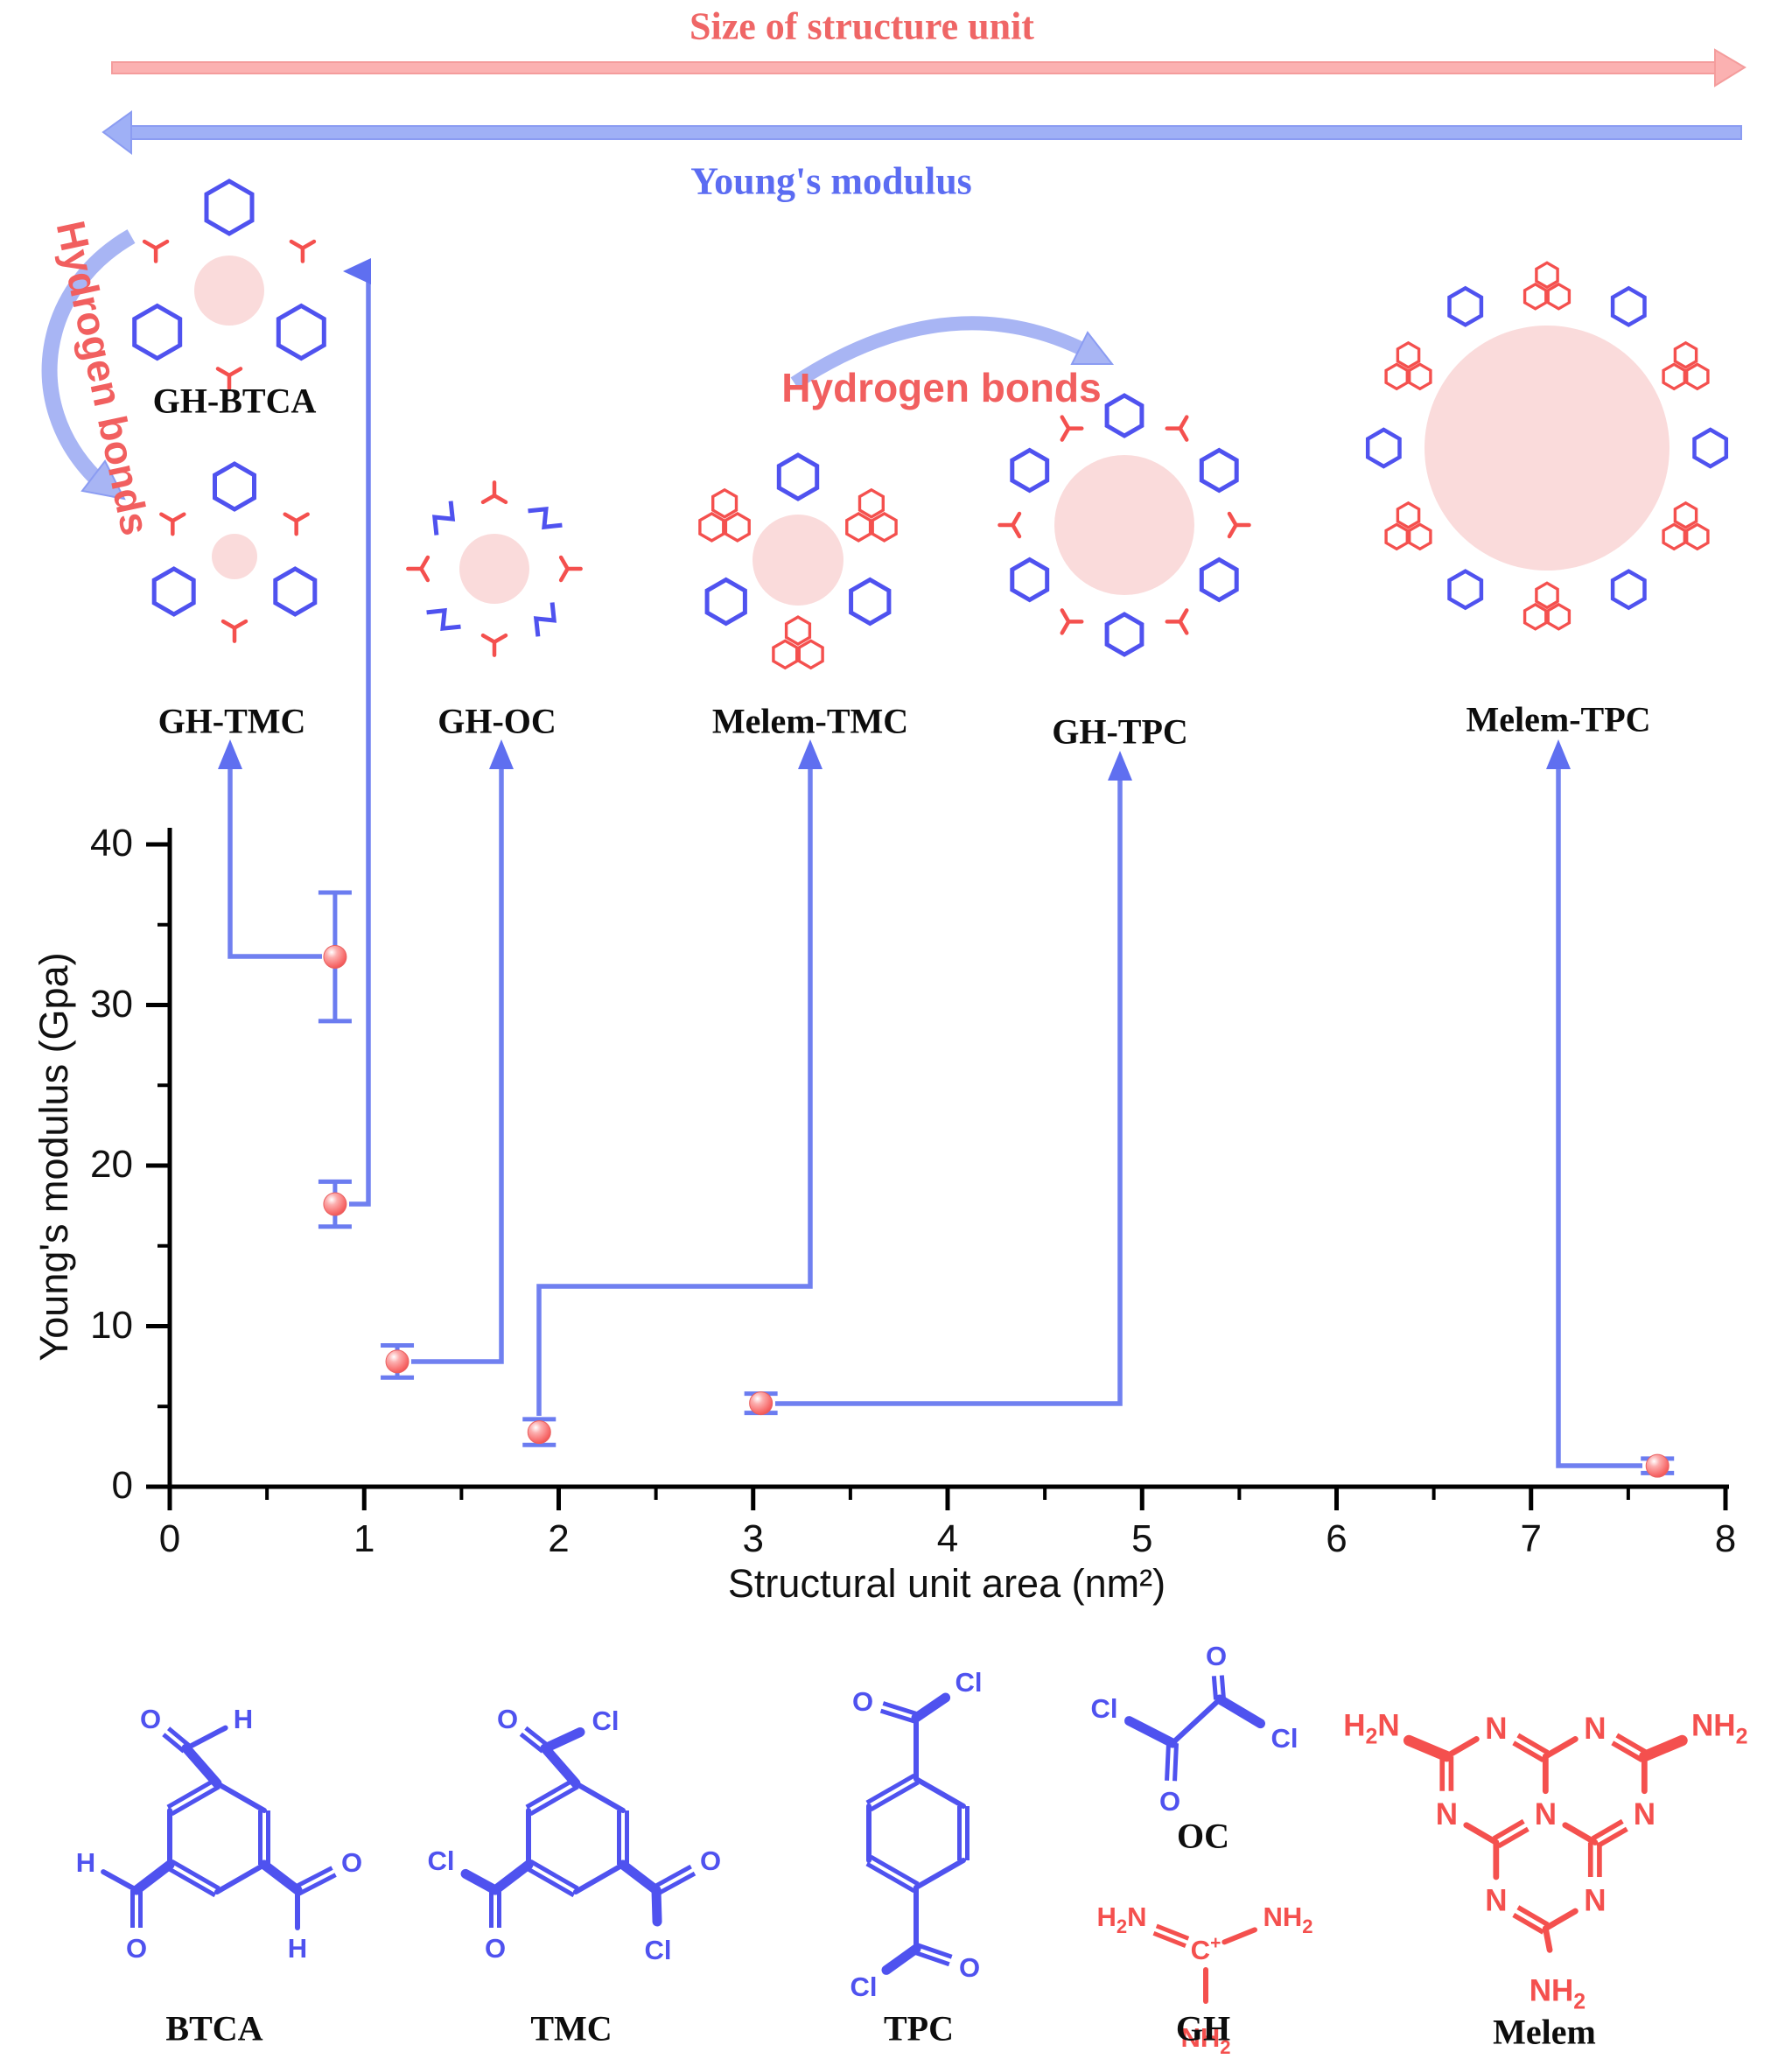  I want to click on data-point-melem-tmc, so click(539, 1432).